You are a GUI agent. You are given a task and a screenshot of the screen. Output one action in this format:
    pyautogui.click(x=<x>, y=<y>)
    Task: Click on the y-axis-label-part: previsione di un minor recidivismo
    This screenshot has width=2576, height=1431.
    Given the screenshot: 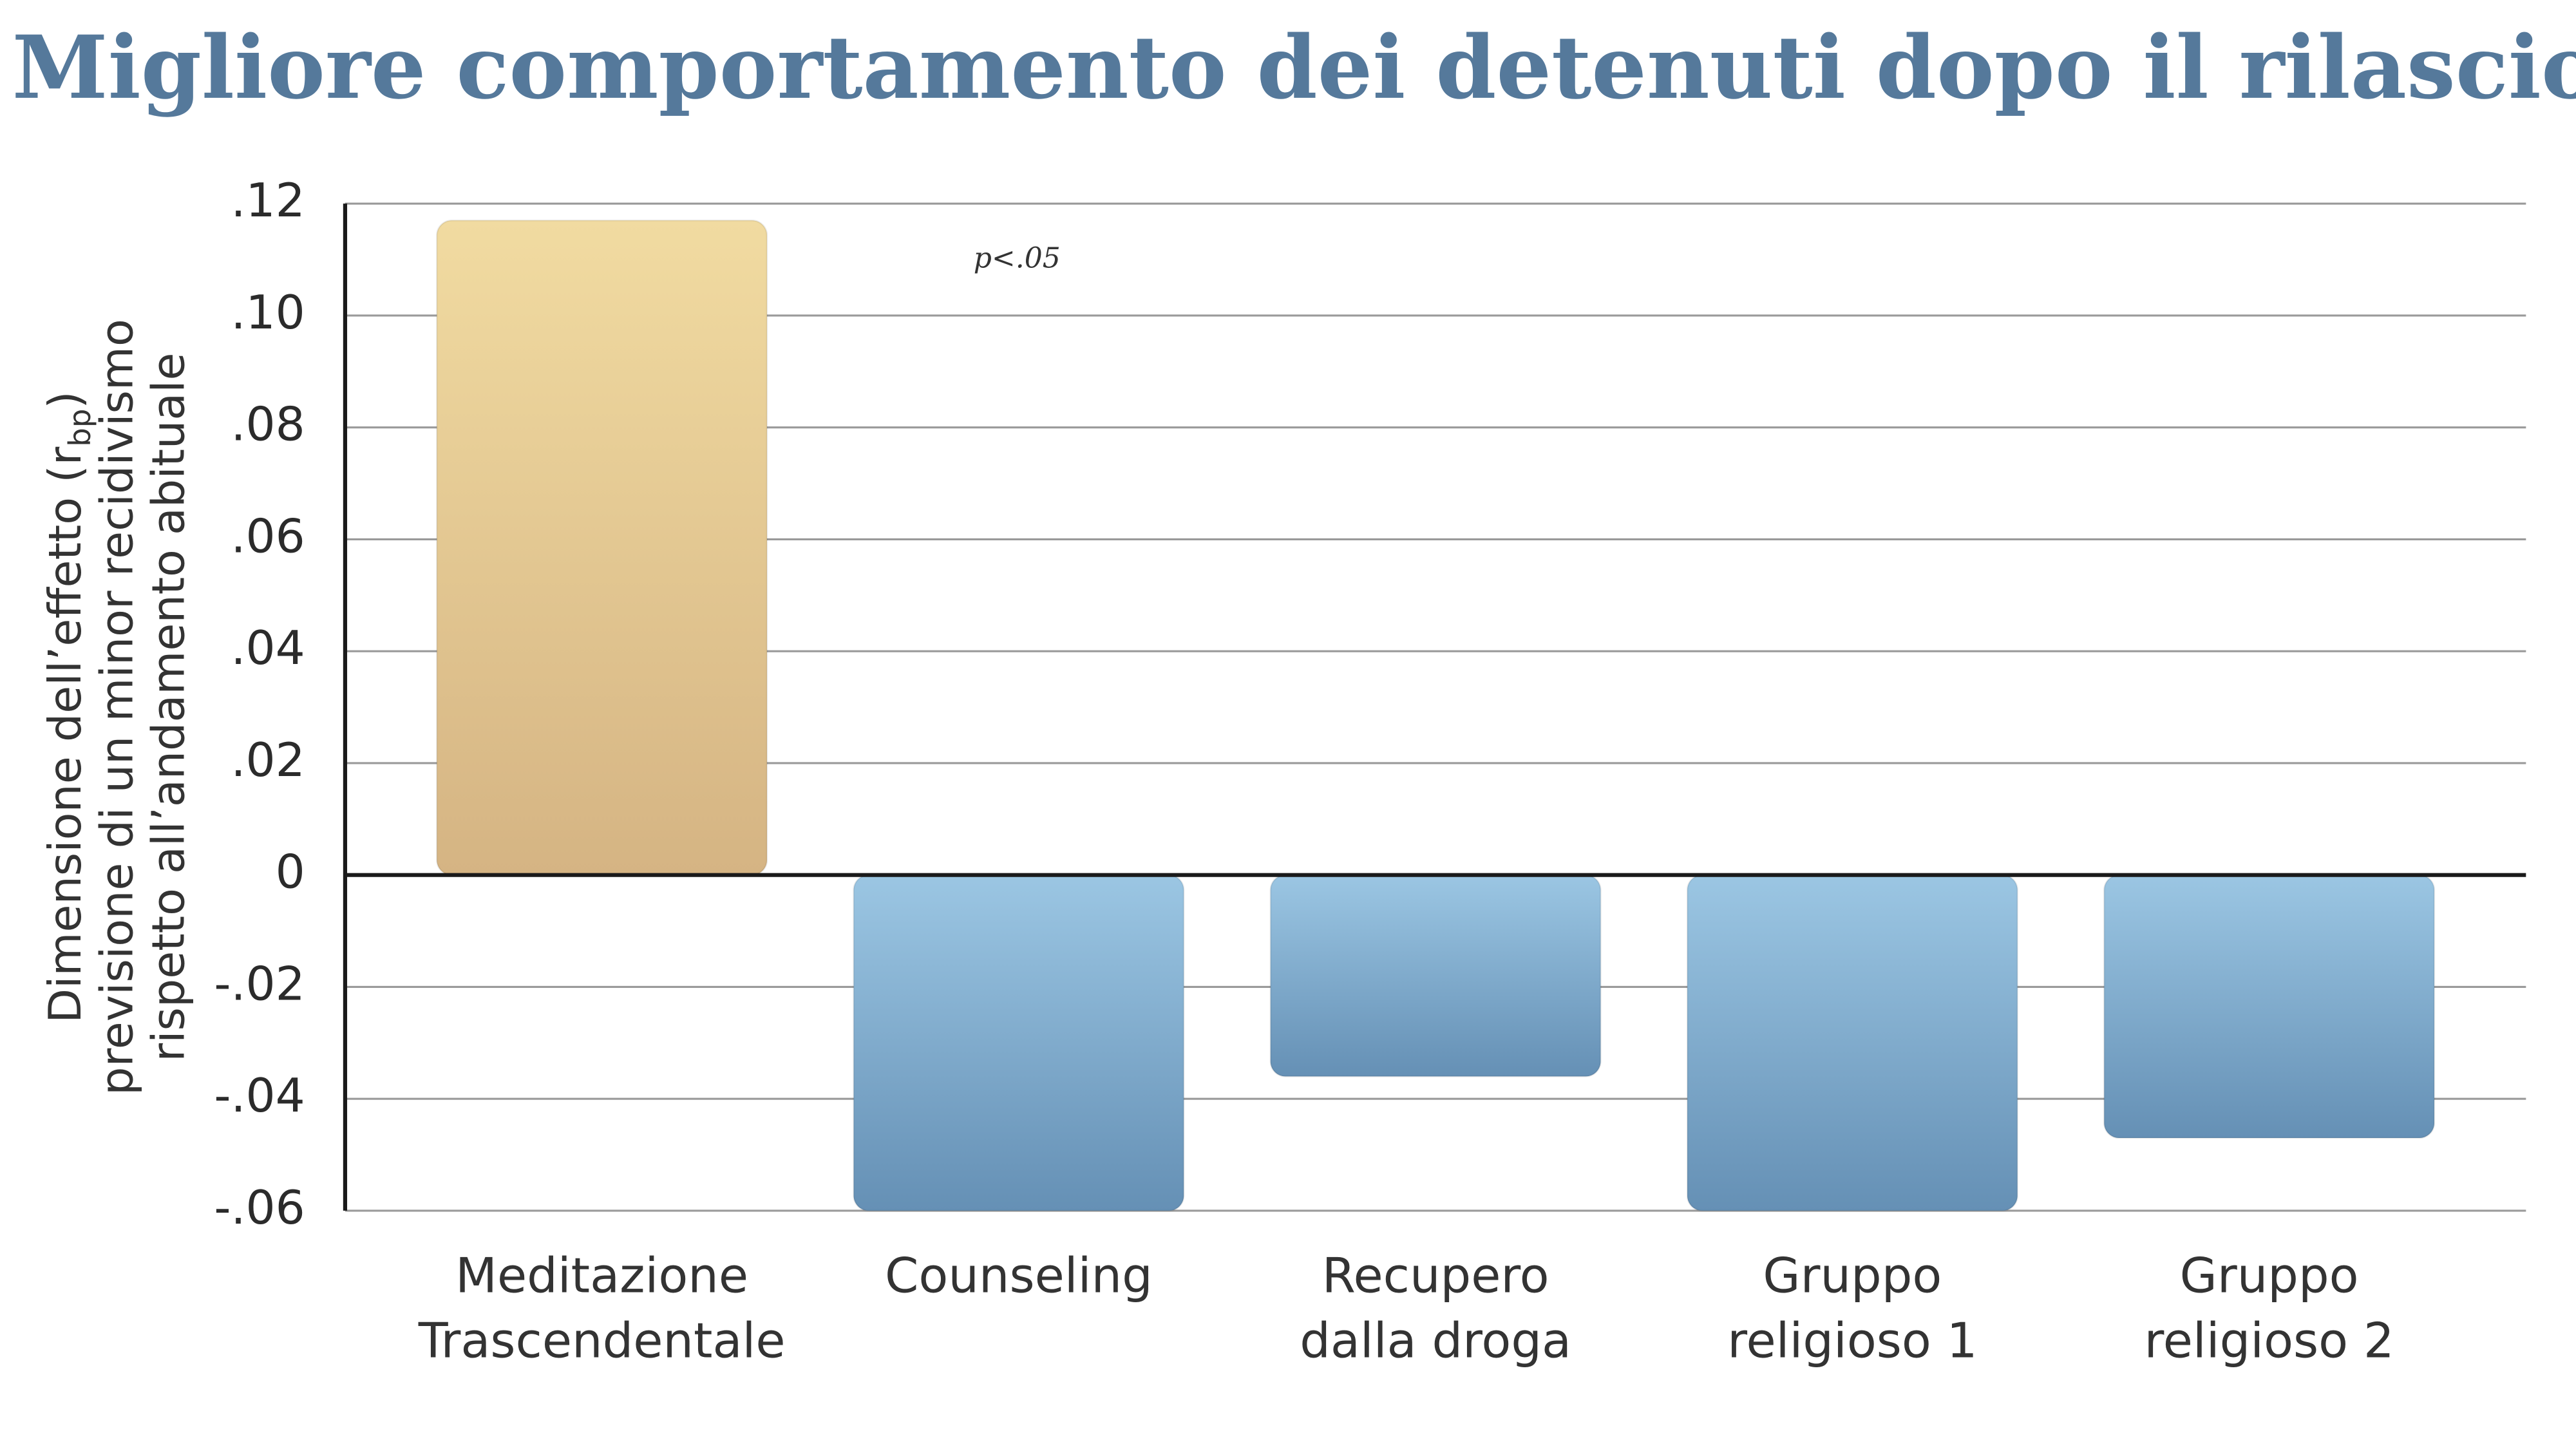 What is the action you would take?
    pyautogui.click(x=117, y=707)
    